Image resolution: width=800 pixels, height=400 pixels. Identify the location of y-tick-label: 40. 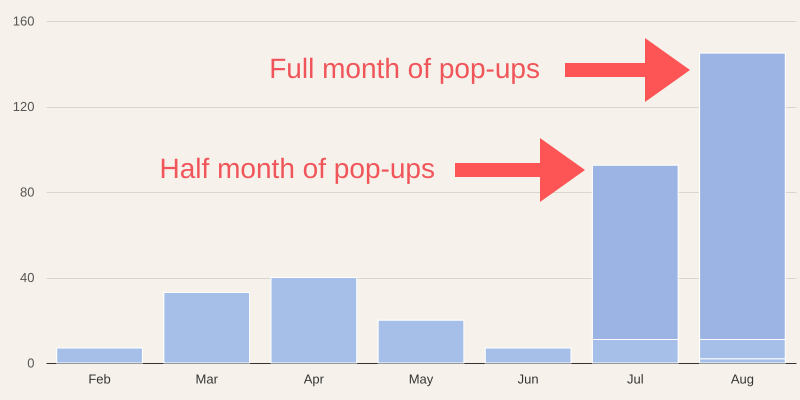
(27, 277).